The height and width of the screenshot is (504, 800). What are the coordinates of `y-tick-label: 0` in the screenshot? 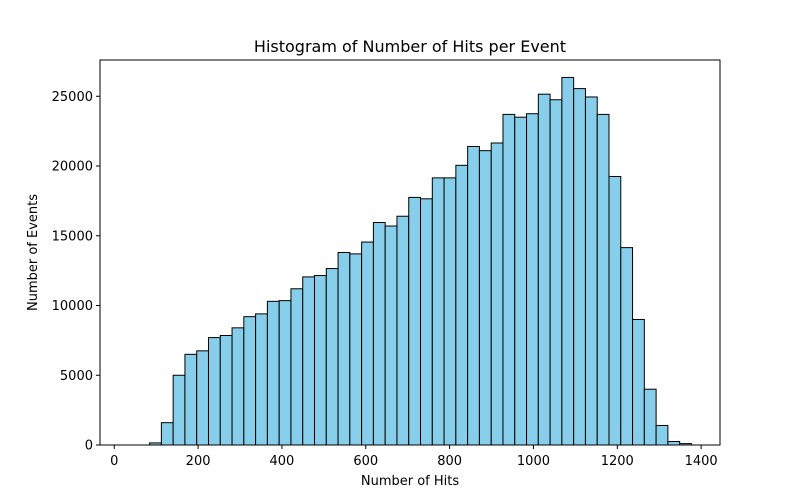 It's located at (89, 446).